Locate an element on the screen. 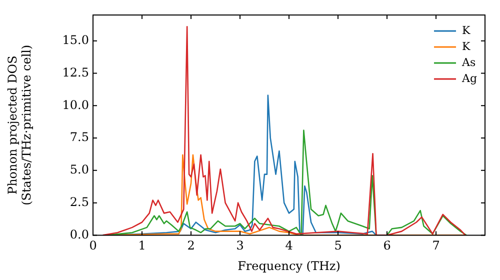  x-tick-label: 2 is located at coordinates (191, 245).